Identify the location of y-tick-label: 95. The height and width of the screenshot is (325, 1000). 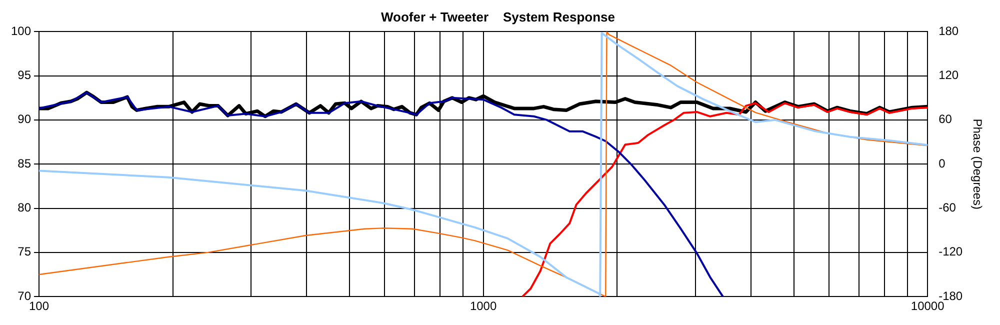
(25, 75).